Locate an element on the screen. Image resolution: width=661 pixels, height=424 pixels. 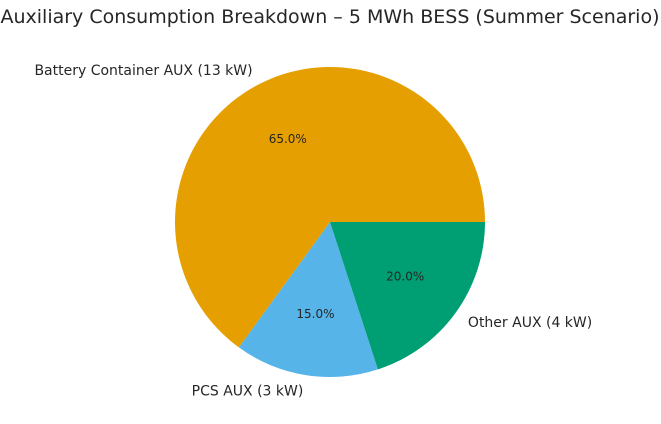
slice-category-label: PCS AUX (3 kW) is located at coordinates (248, 391).